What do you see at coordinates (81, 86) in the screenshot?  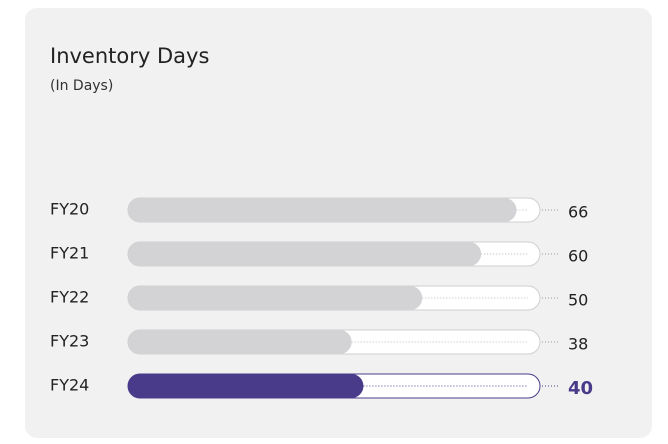 I see `chart-subtitle: (In Days)` at bounding box center [81, 86].